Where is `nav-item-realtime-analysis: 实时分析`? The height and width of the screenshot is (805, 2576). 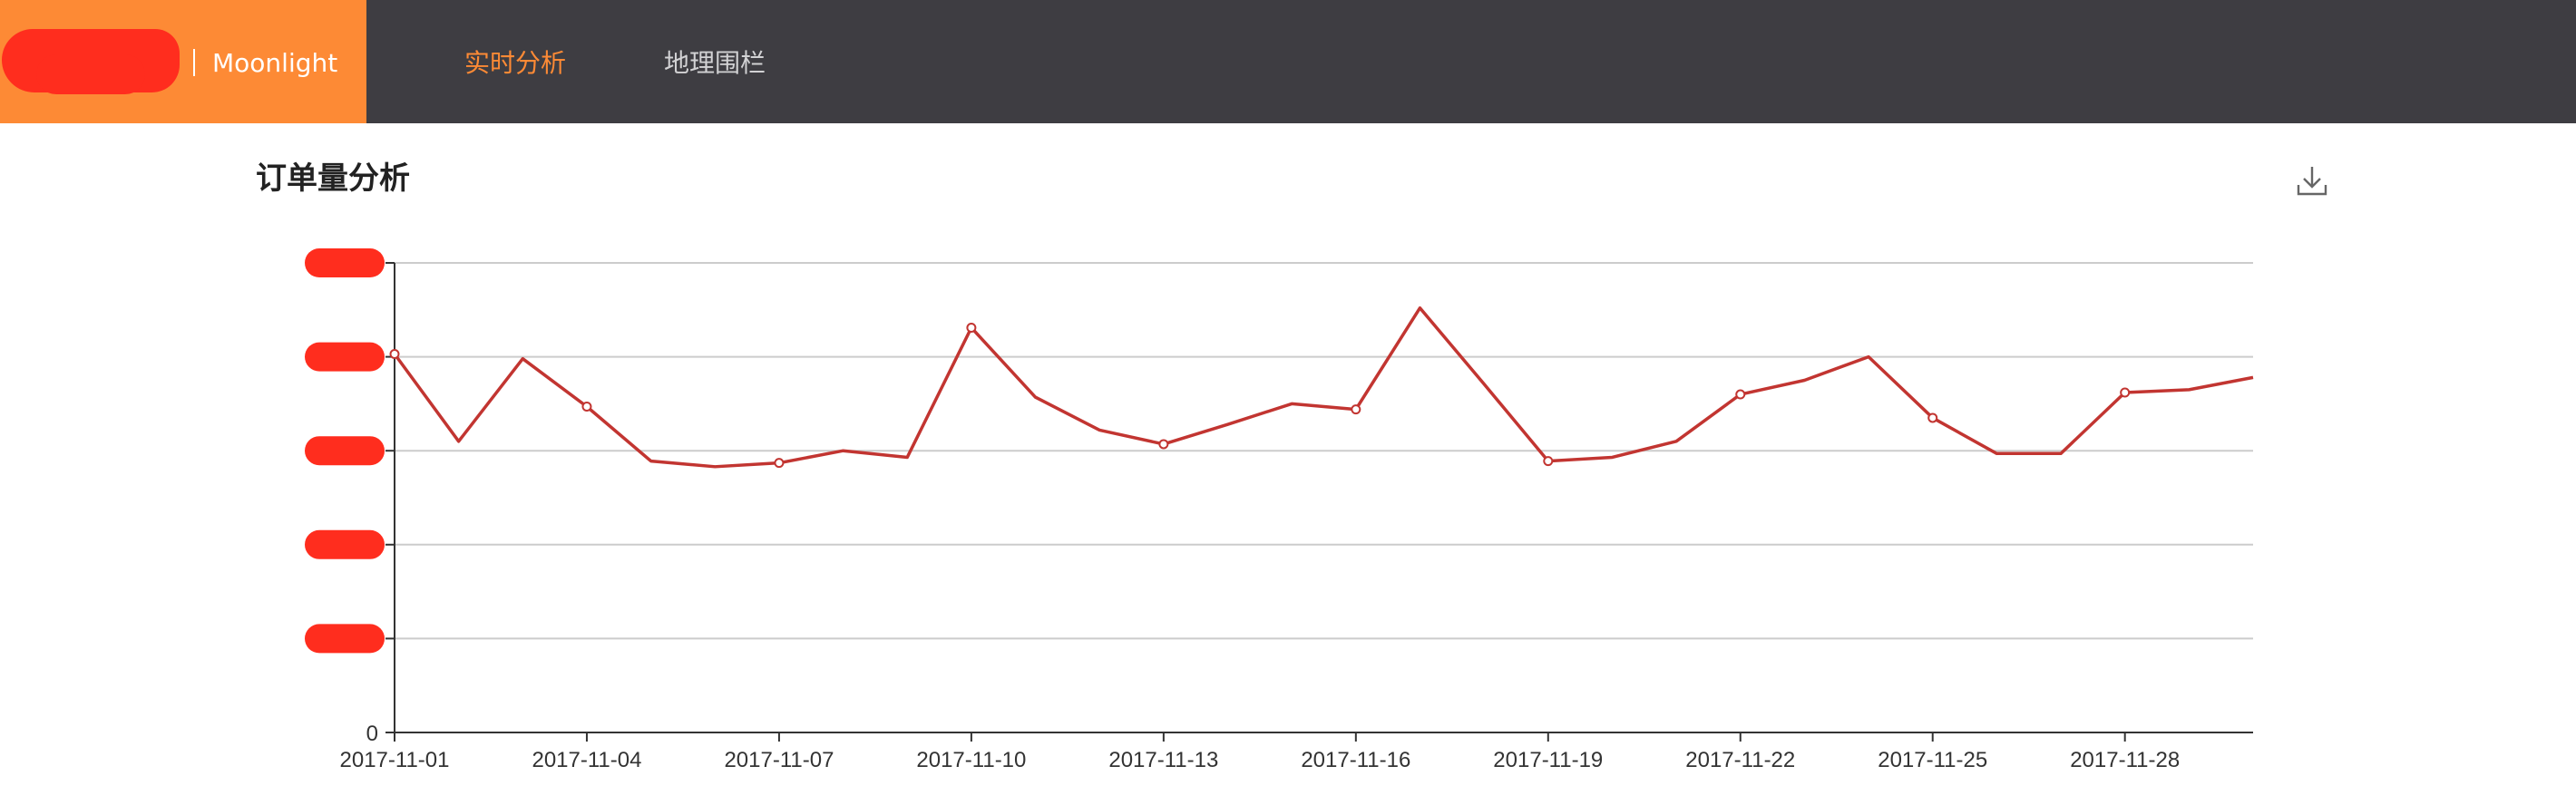 nav-item-realtime-analysis: 实时分析 is located at coordinates (515, 63).